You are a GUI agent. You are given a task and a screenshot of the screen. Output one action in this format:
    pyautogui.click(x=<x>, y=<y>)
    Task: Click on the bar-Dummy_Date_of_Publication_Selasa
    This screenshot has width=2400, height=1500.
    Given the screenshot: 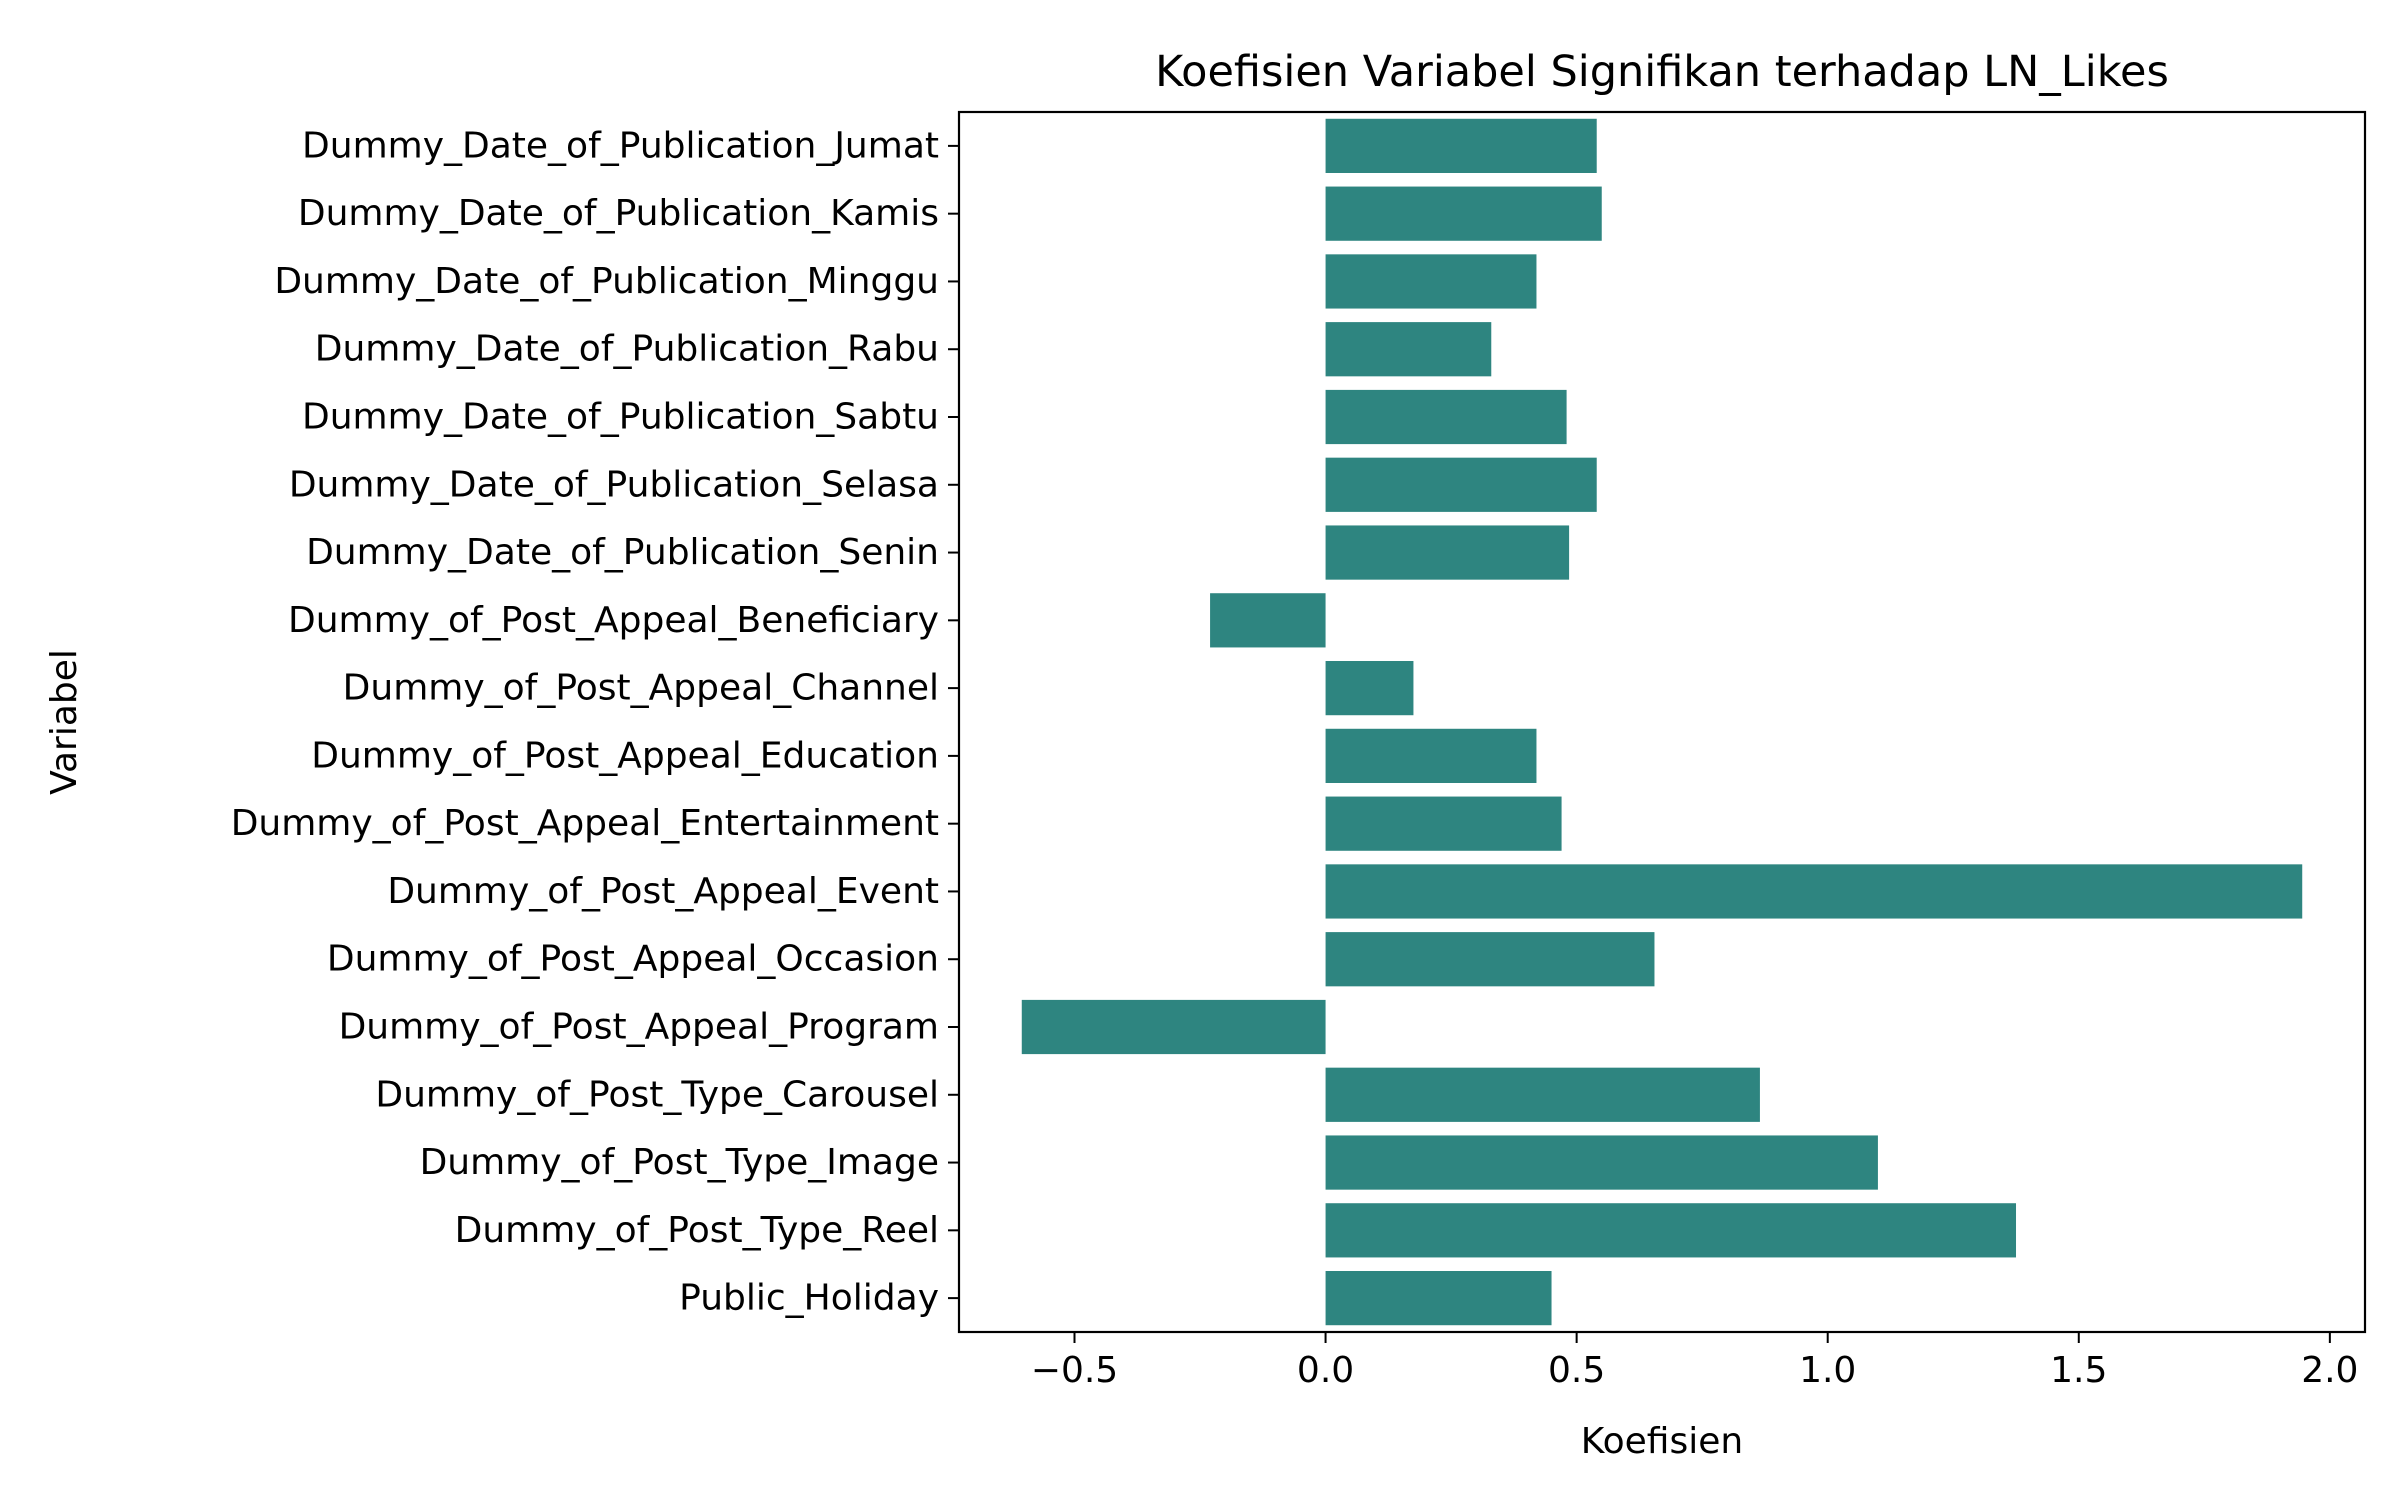 What is the action you would take?
    pyautogui.click(x=1461, y=484)
    